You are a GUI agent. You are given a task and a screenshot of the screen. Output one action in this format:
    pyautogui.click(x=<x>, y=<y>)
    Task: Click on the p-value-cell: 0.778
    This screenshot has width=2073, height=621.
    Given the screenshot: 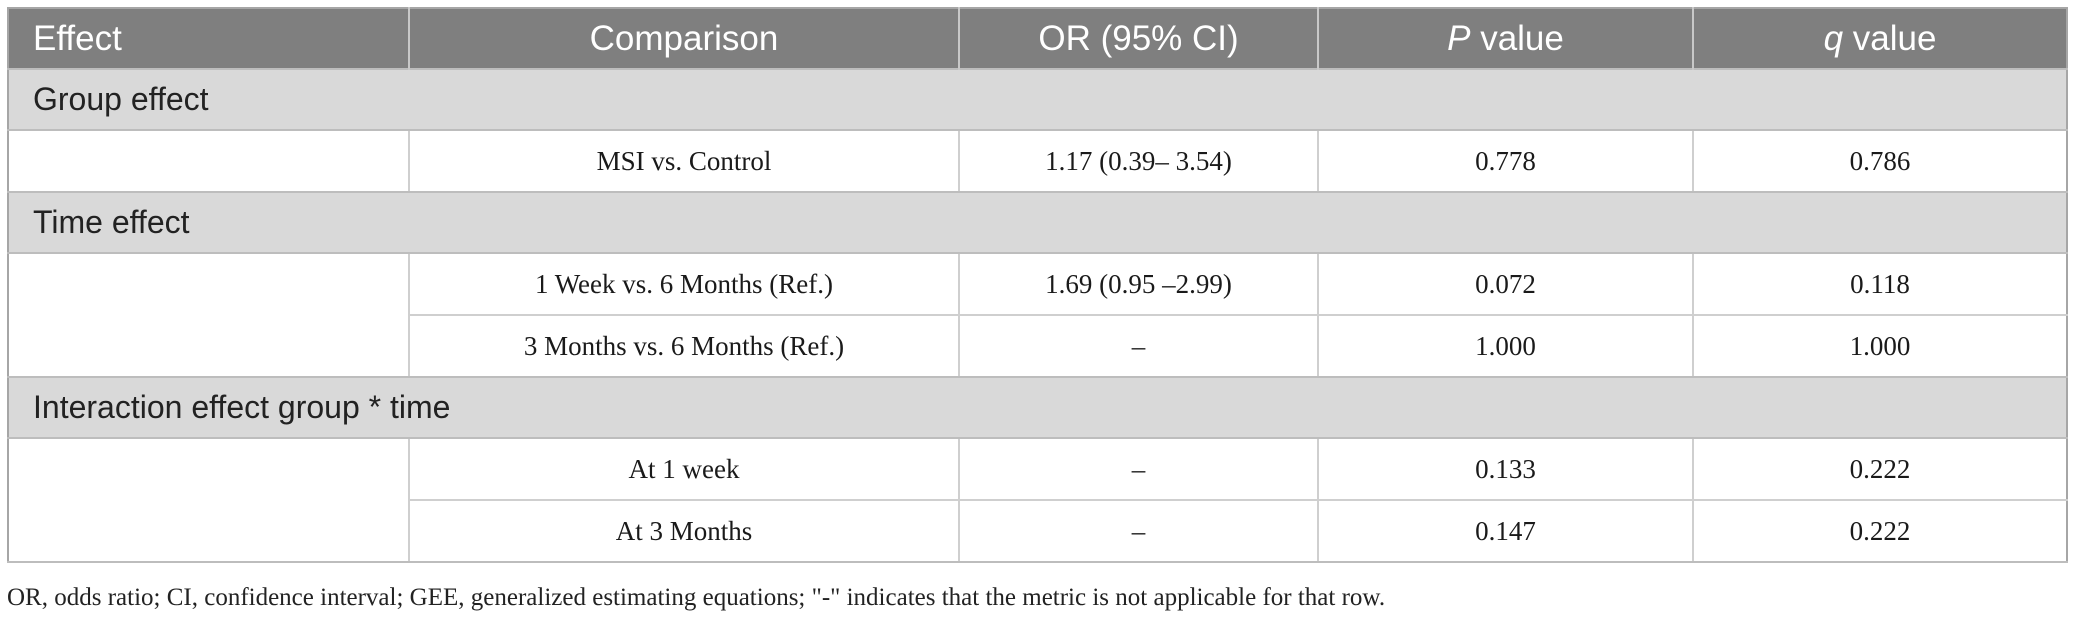 What is the action you would take?
    pyautogui.click(x=1506, y=161)
    